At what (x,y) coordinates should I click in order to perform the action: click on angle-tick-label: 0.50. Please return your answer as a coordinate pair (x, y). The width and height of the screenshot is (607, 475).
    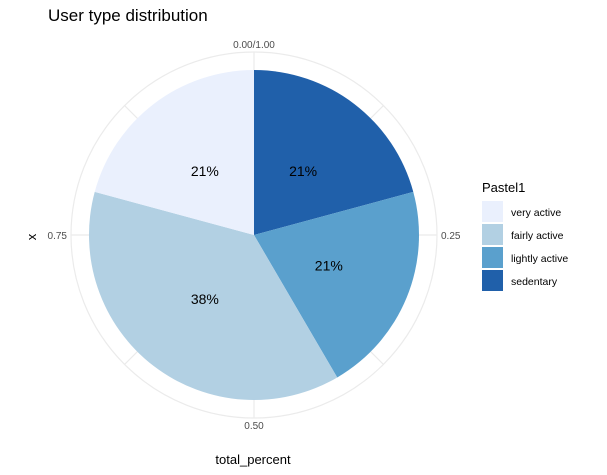
    Looking at the image, I should click on (254, 426).